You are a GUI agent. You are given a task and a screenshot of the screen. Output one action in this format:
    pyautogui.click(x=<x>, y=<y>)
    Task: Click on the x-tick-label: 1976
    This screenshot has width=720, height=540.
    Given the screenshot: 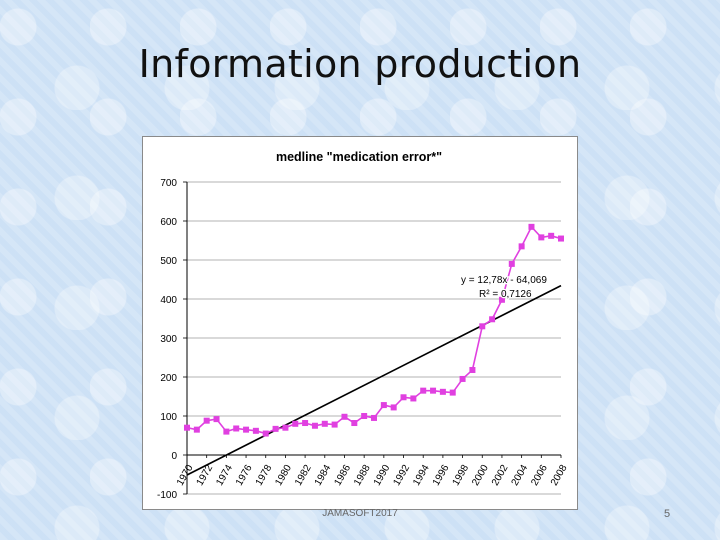 What is the action you would take?
    pyautogui.click(x=244, y=475)
    